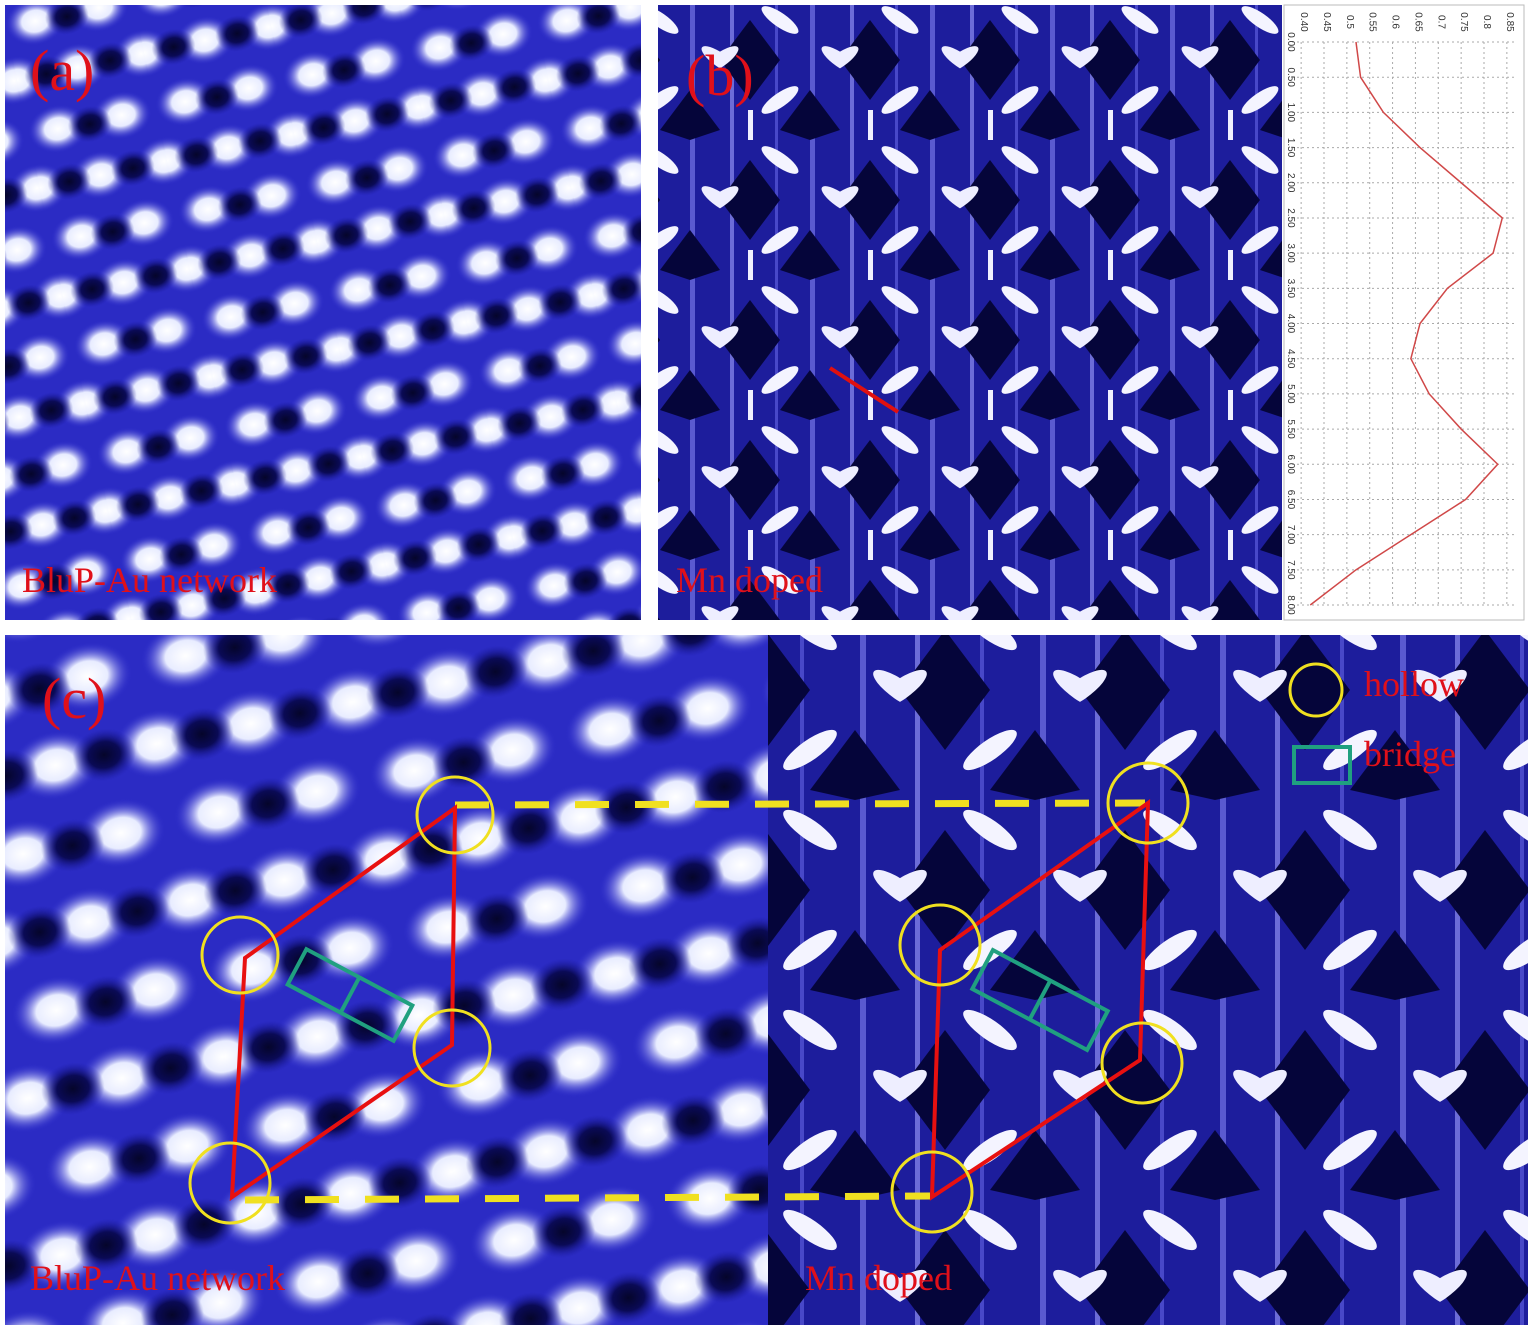  Describe the element at coordinates (1290, 359) in the screenshot. I see `x-tick-label: 4.50` at that location.